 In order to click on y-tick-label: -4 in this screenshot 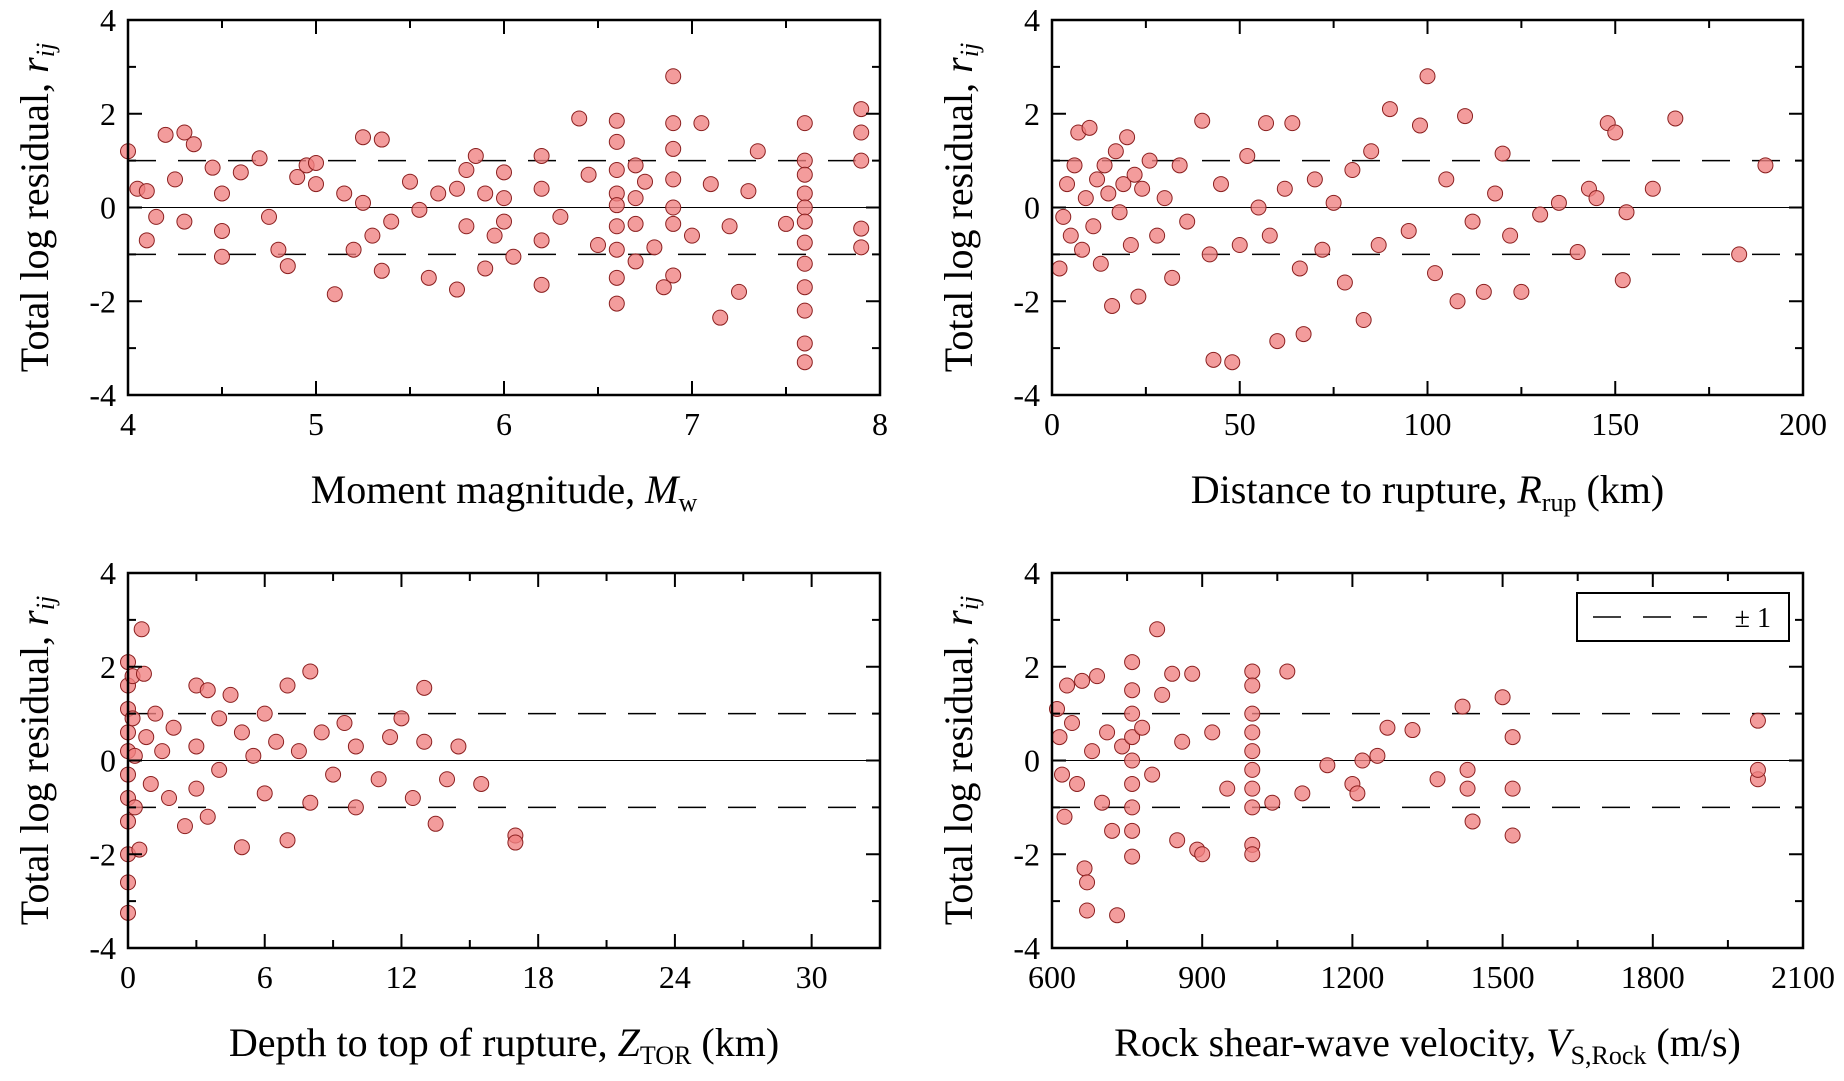, I will do `click(1026, 395)`.